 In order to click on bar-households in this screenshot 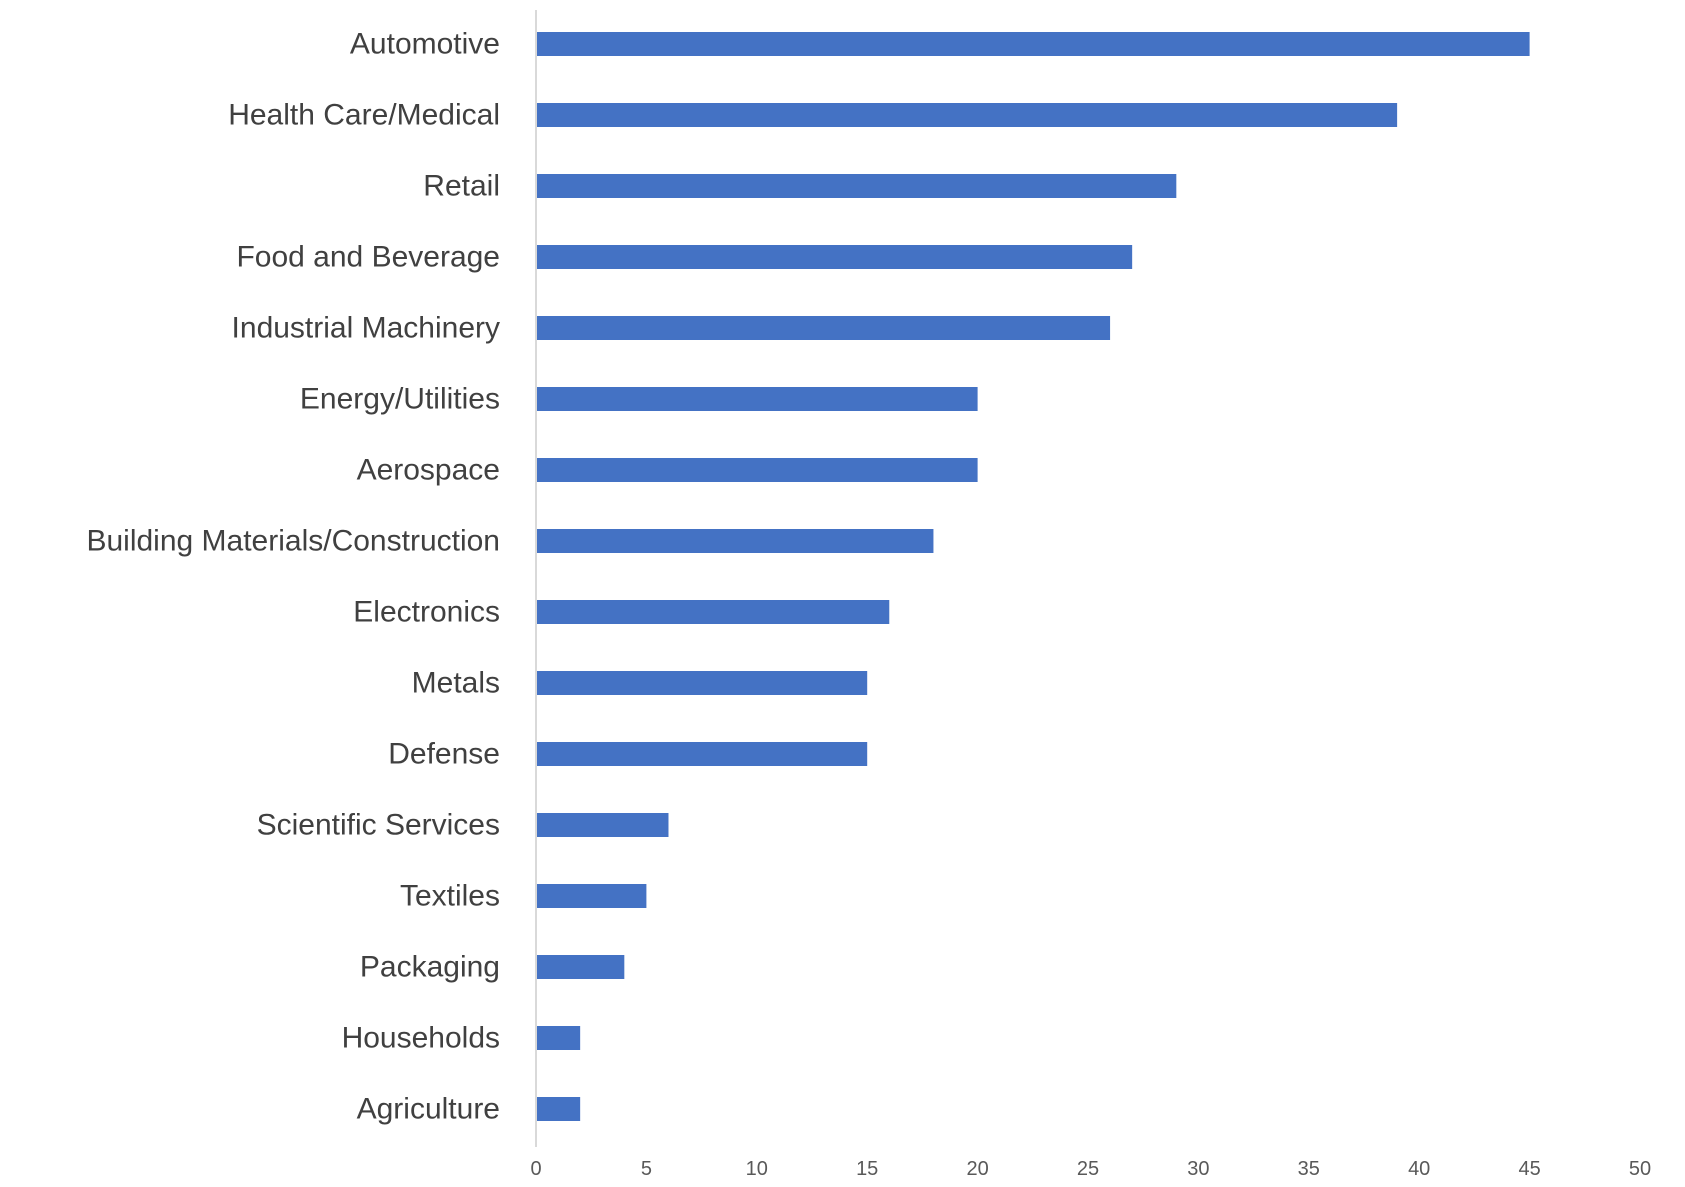, I will do `click(558, 1038)`.